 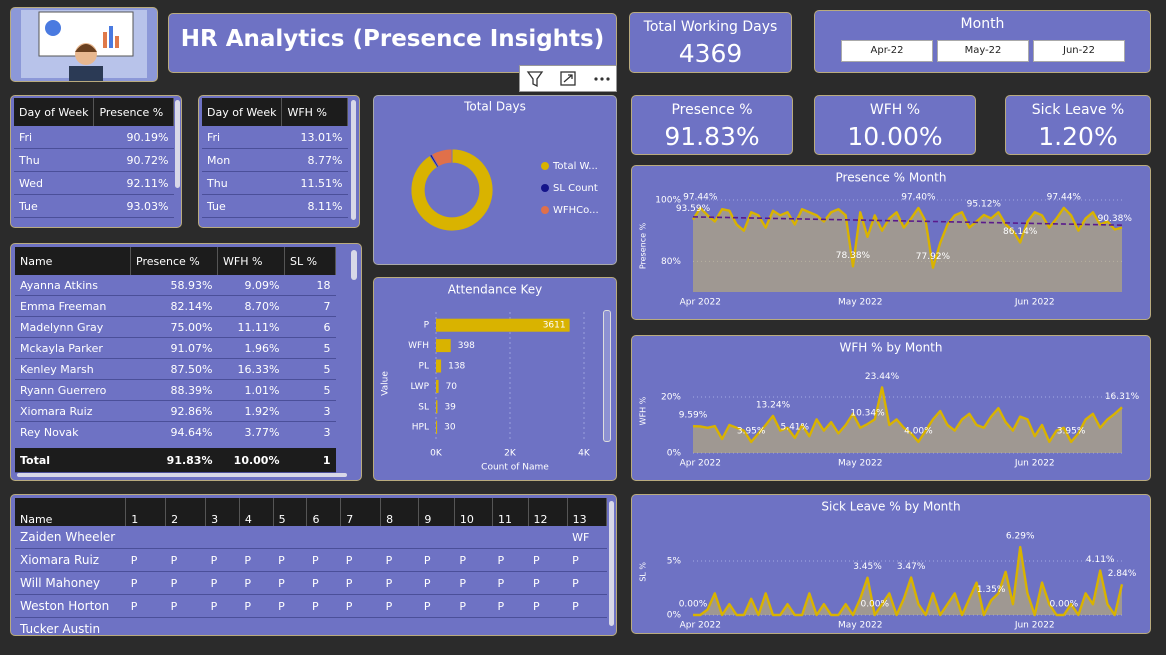 I want to click on table-row: Mckayla Parker 91.07% 1.96% 5, so click(x=175, y=348).